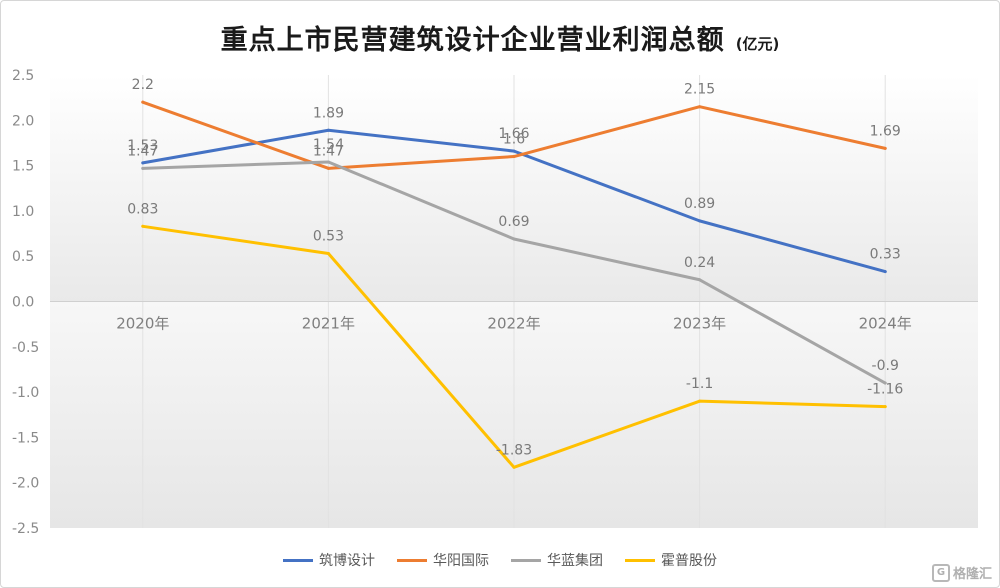  Describe the element at coordinates (328, 236) in the screenshot. I see `data-label: 0.53` at that location.